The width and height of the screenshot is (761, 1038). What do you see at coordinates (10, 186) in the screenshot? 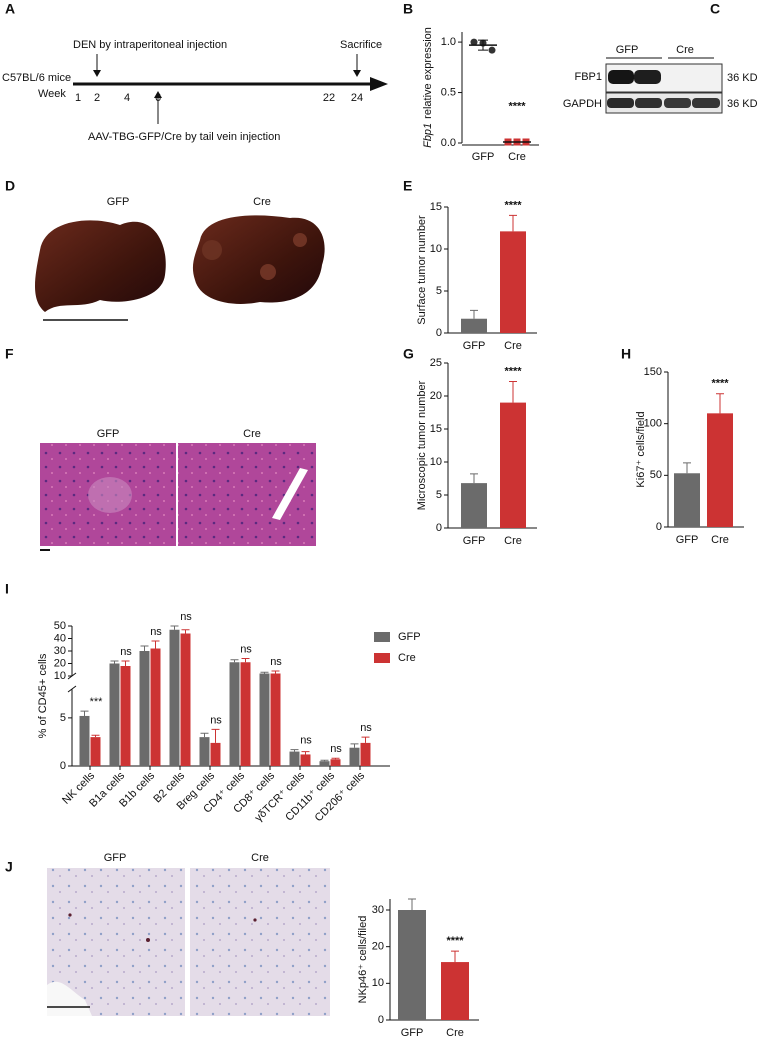
I see `panel-letter: D` at bounding box center [10, 186].